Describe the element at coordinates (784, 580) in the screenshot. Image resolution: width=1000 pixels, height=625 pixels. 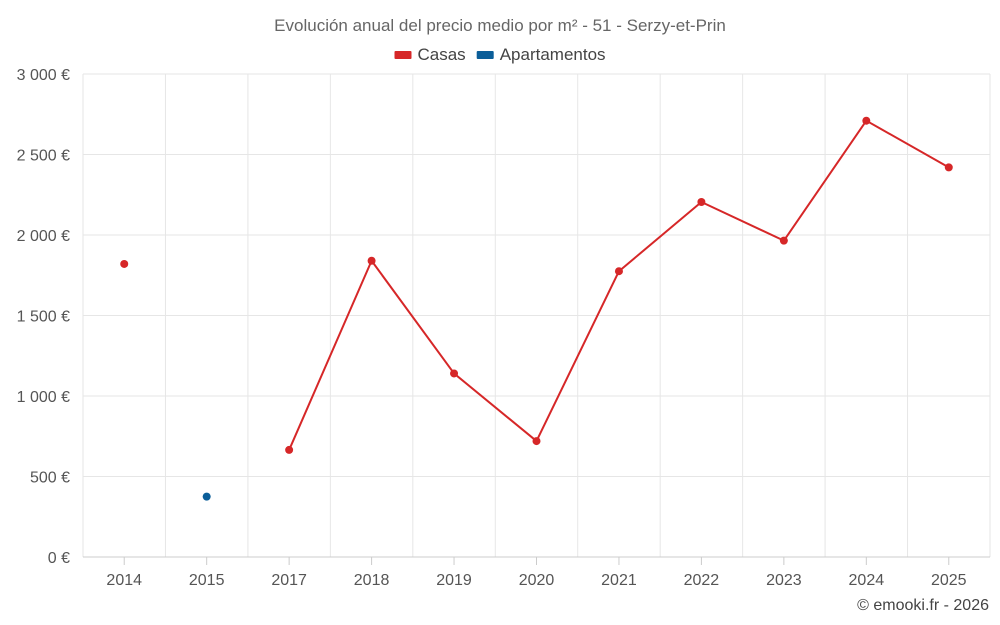
I see `x-tick-label: 2023` at that location.